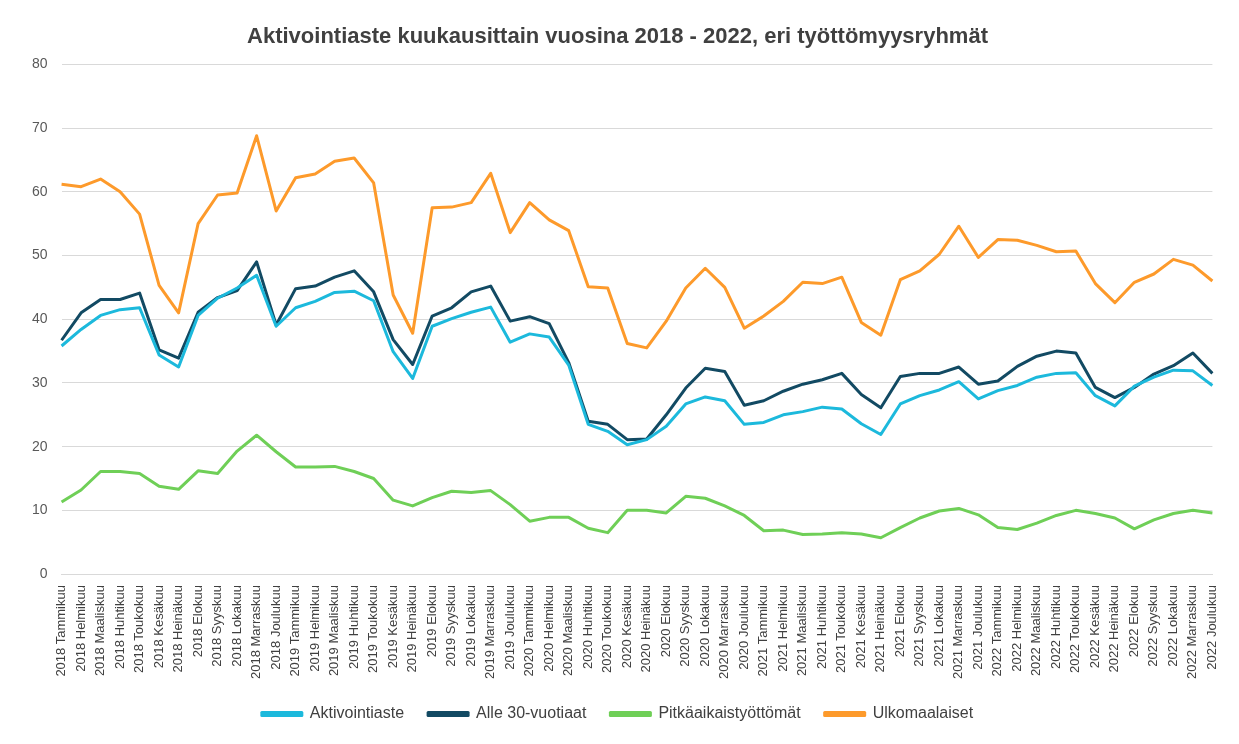  What do you see at coordinates (139, 629) in the screenshot?
I see `x-tick-label: 2018 Toukokuu` at bounding box center [139, 629].